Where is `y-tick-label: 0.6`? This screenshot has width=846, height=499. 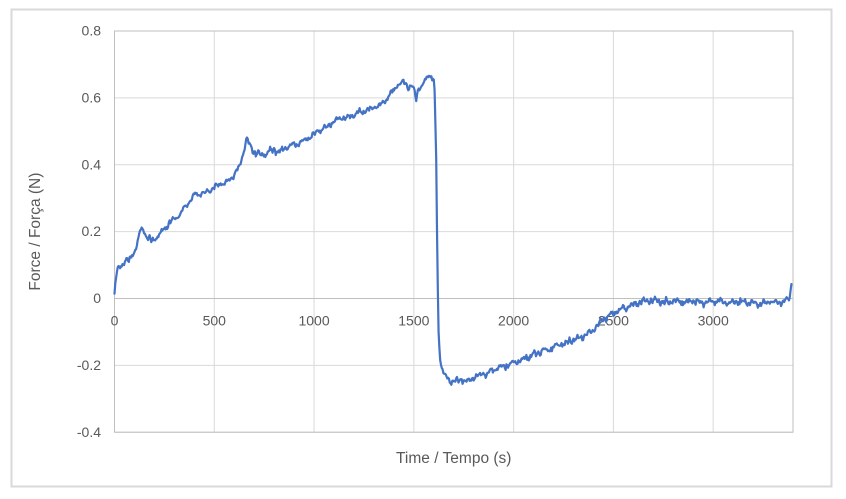
y-tick-label: 0.6 is located at coordinates (92, 97).